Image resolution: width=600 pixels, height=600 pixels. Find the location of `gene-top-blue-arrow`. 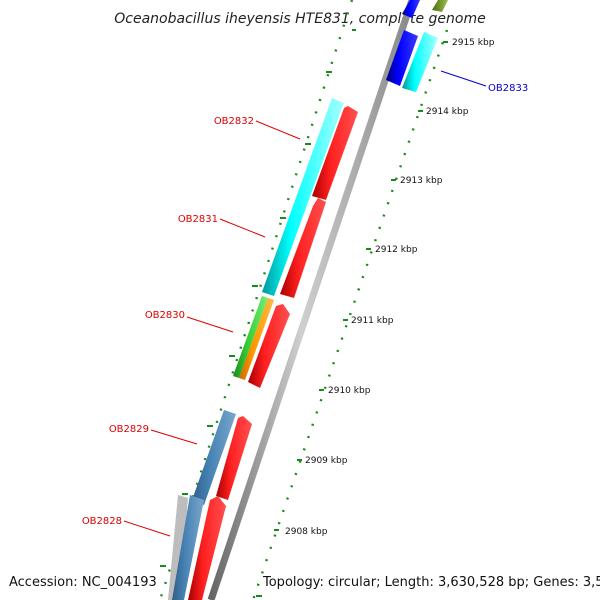

gene-top-blue-arrow is located at coordinates (411, 9).